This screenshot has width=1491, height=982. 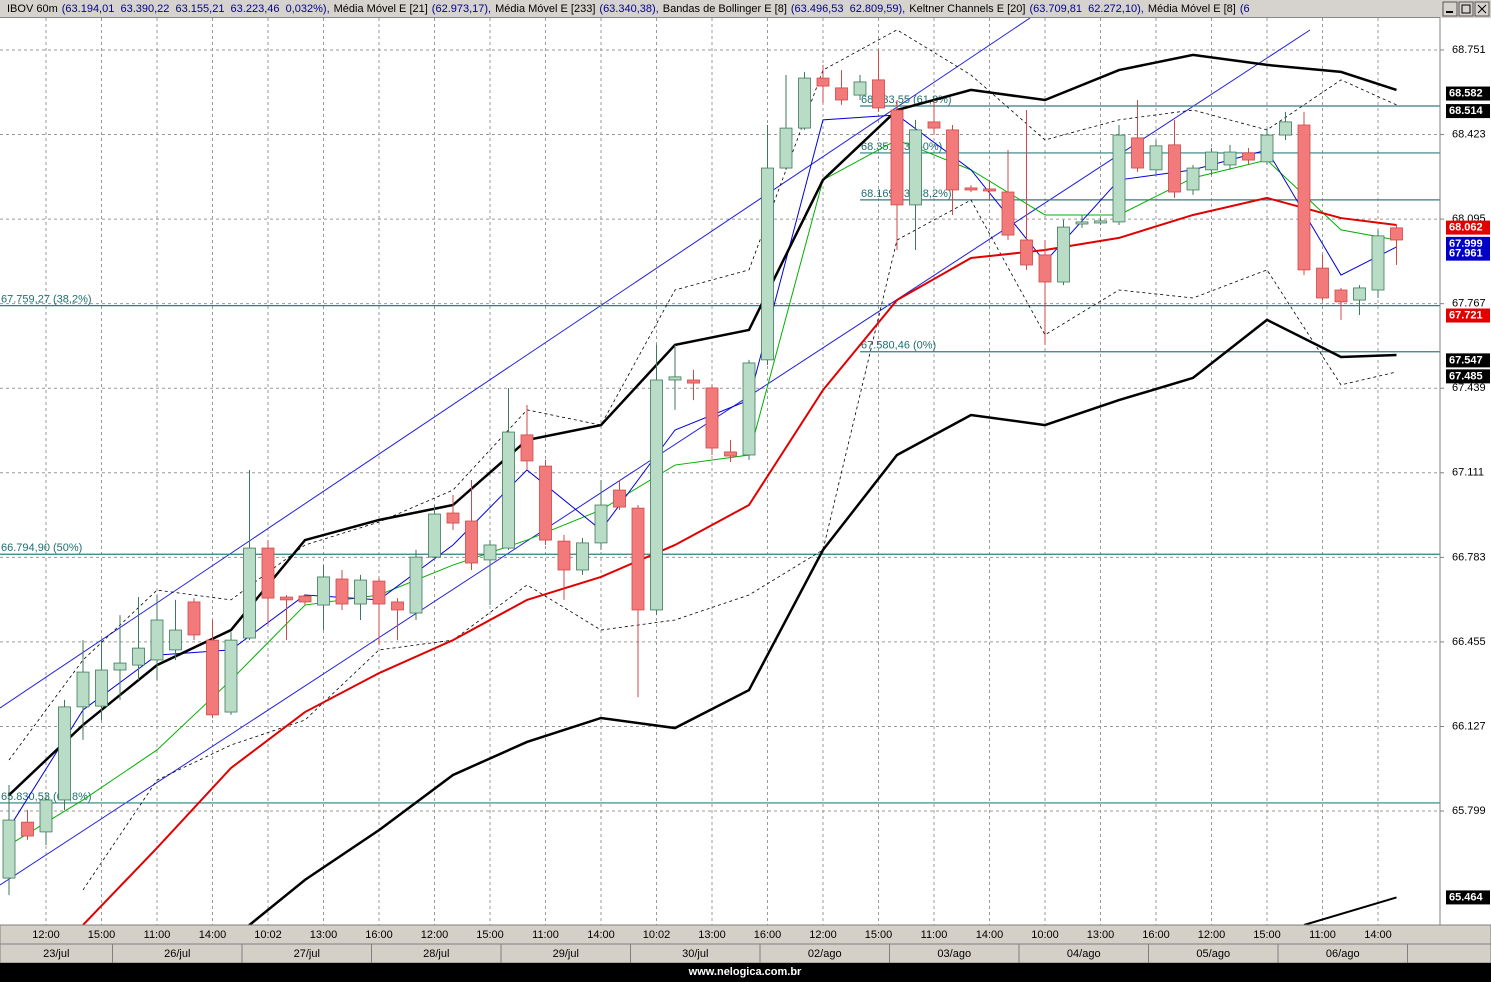 I want to click on y-tick-label: 66.783, so click(x=1469, y=557).